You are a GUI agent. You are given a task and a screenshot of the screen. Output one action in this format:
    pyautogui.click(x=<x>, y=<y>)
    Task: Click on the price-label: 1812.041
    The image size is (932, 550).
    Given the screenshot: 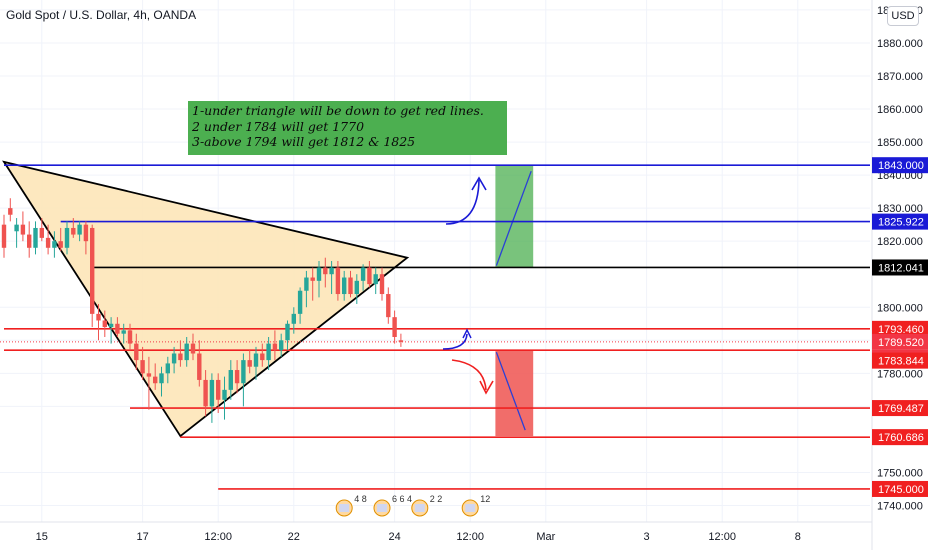 What is the action you would take?
    pyautogui.click(x=901, y=268)
    